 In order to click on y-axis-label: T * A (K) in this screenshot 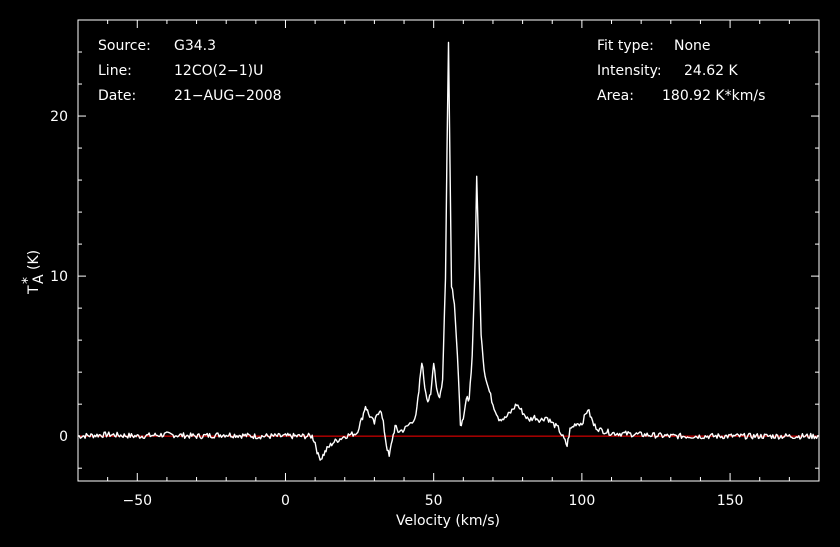, I will do `click(33, 272)`.